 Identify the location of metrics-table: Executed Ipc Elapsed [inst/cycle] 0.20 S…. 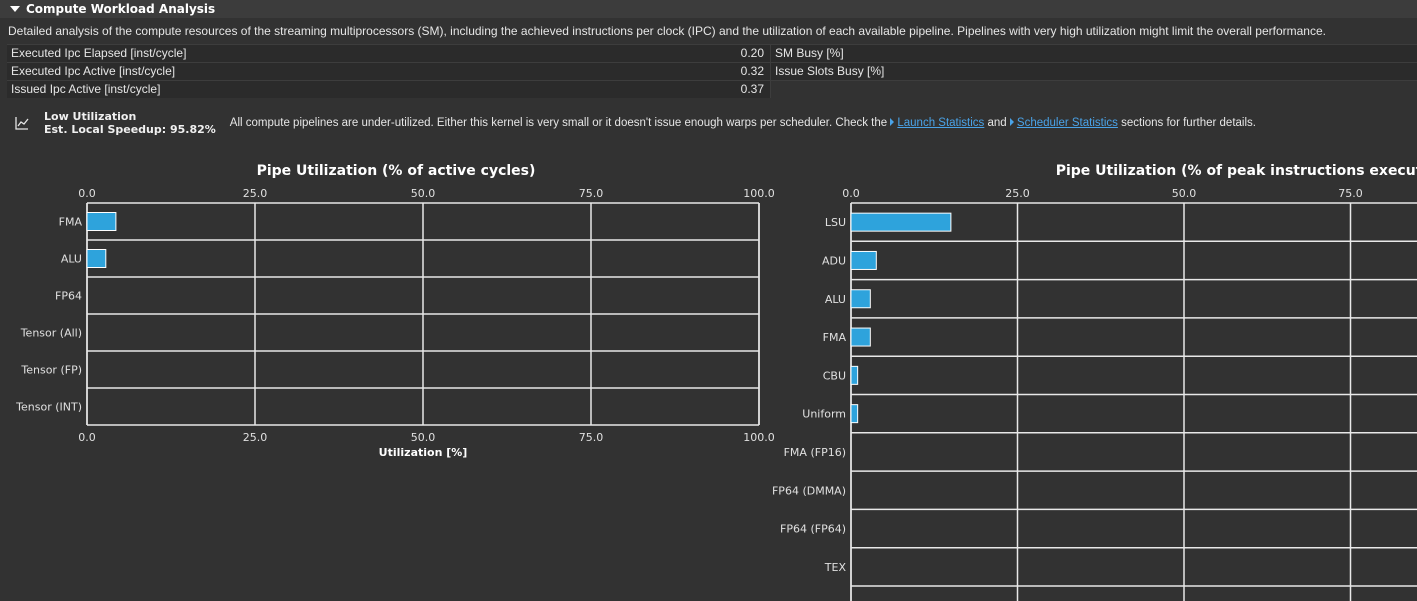
(712, 71).